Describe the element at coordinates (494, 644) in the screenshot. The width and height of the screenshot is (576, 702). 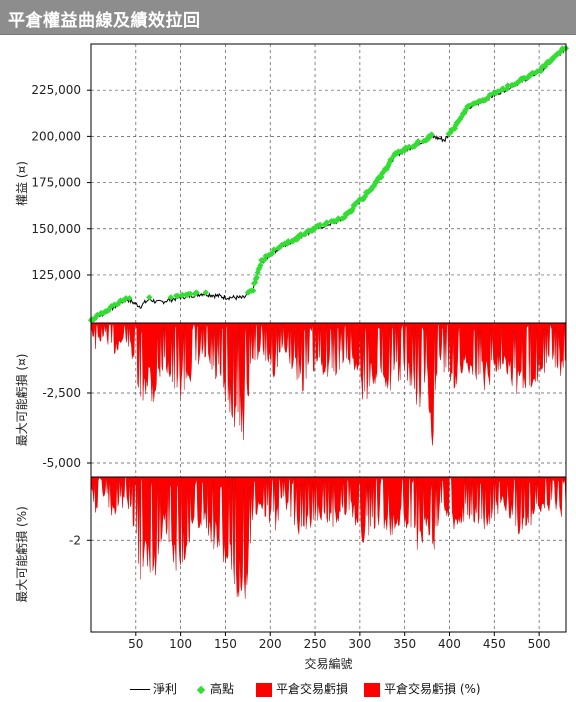
I see `x-tick-label: 450` at that location.